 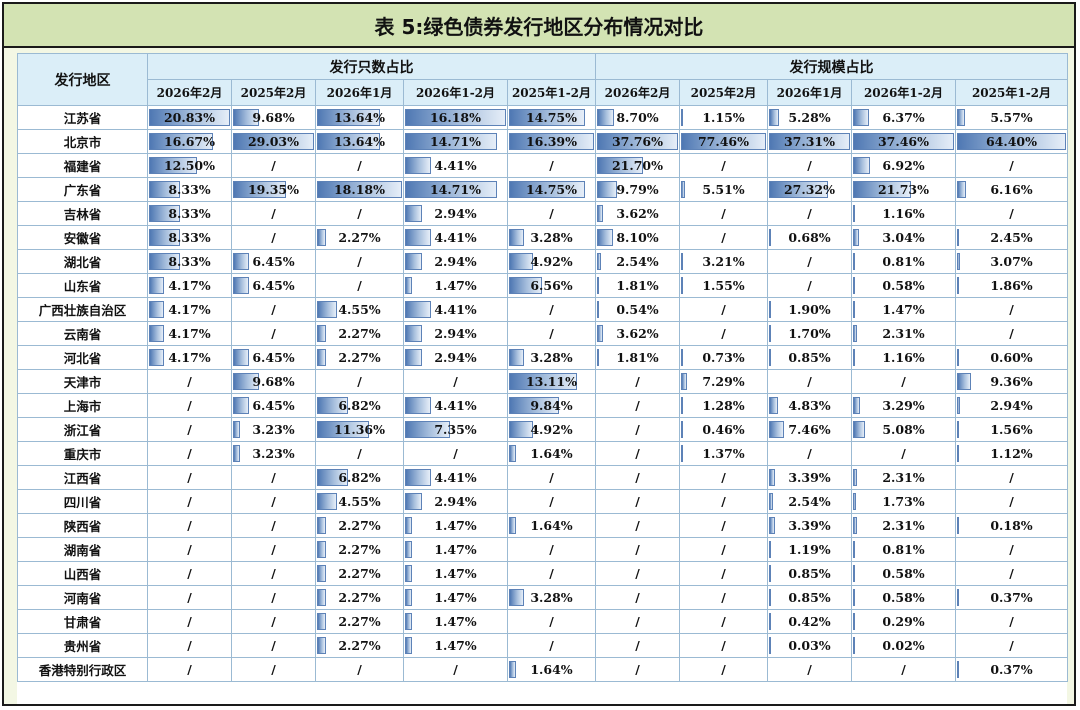 I want to click on cell-value: 3.23%, so click(x=273, y=429).